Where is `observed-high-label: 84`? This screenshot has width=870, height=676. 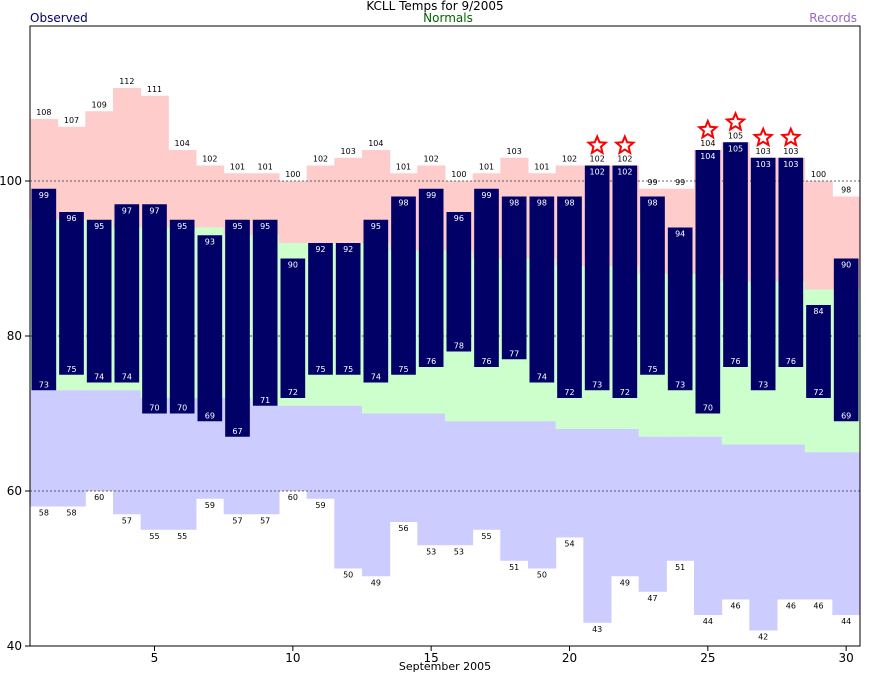
observed-high-label: 84 is located at coordinates (818, 311).